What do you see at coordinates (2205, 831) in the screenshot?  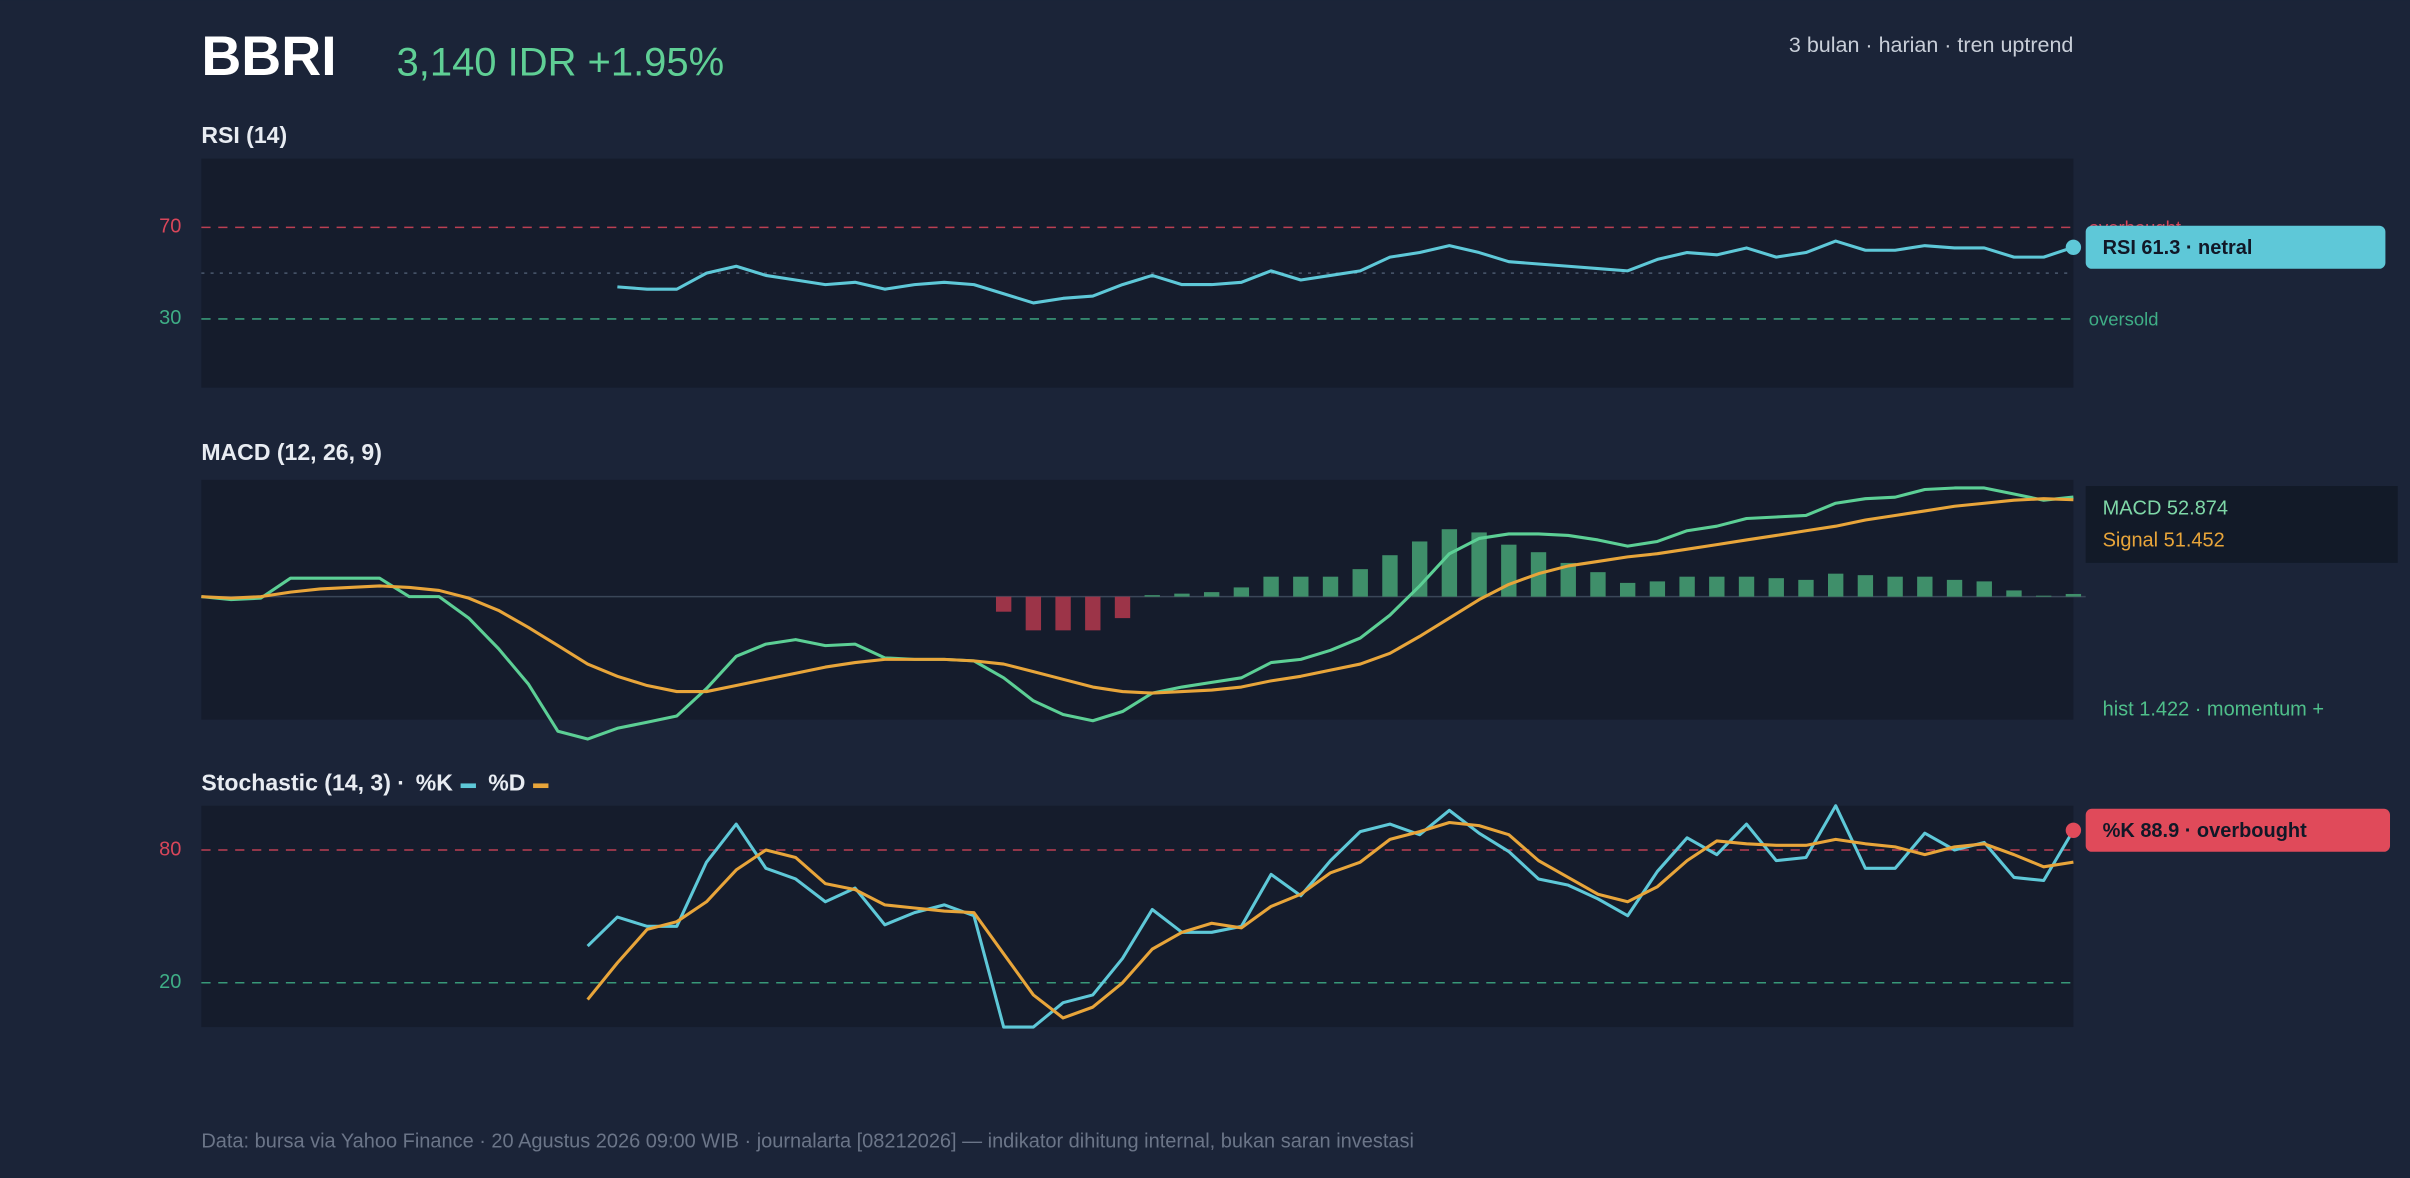 I see `annotation-text: %K 88.9 · overbought` at bounding box center [2205, 831].